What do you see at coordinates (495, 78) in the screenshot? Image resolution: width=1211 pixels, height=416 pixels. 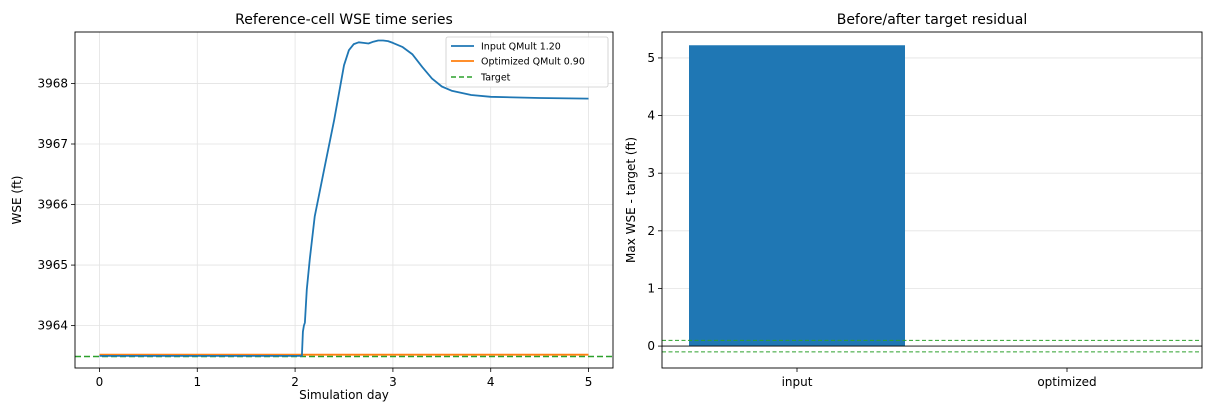 I see `legend-label-target: Target` at bounding box center [495, 78].